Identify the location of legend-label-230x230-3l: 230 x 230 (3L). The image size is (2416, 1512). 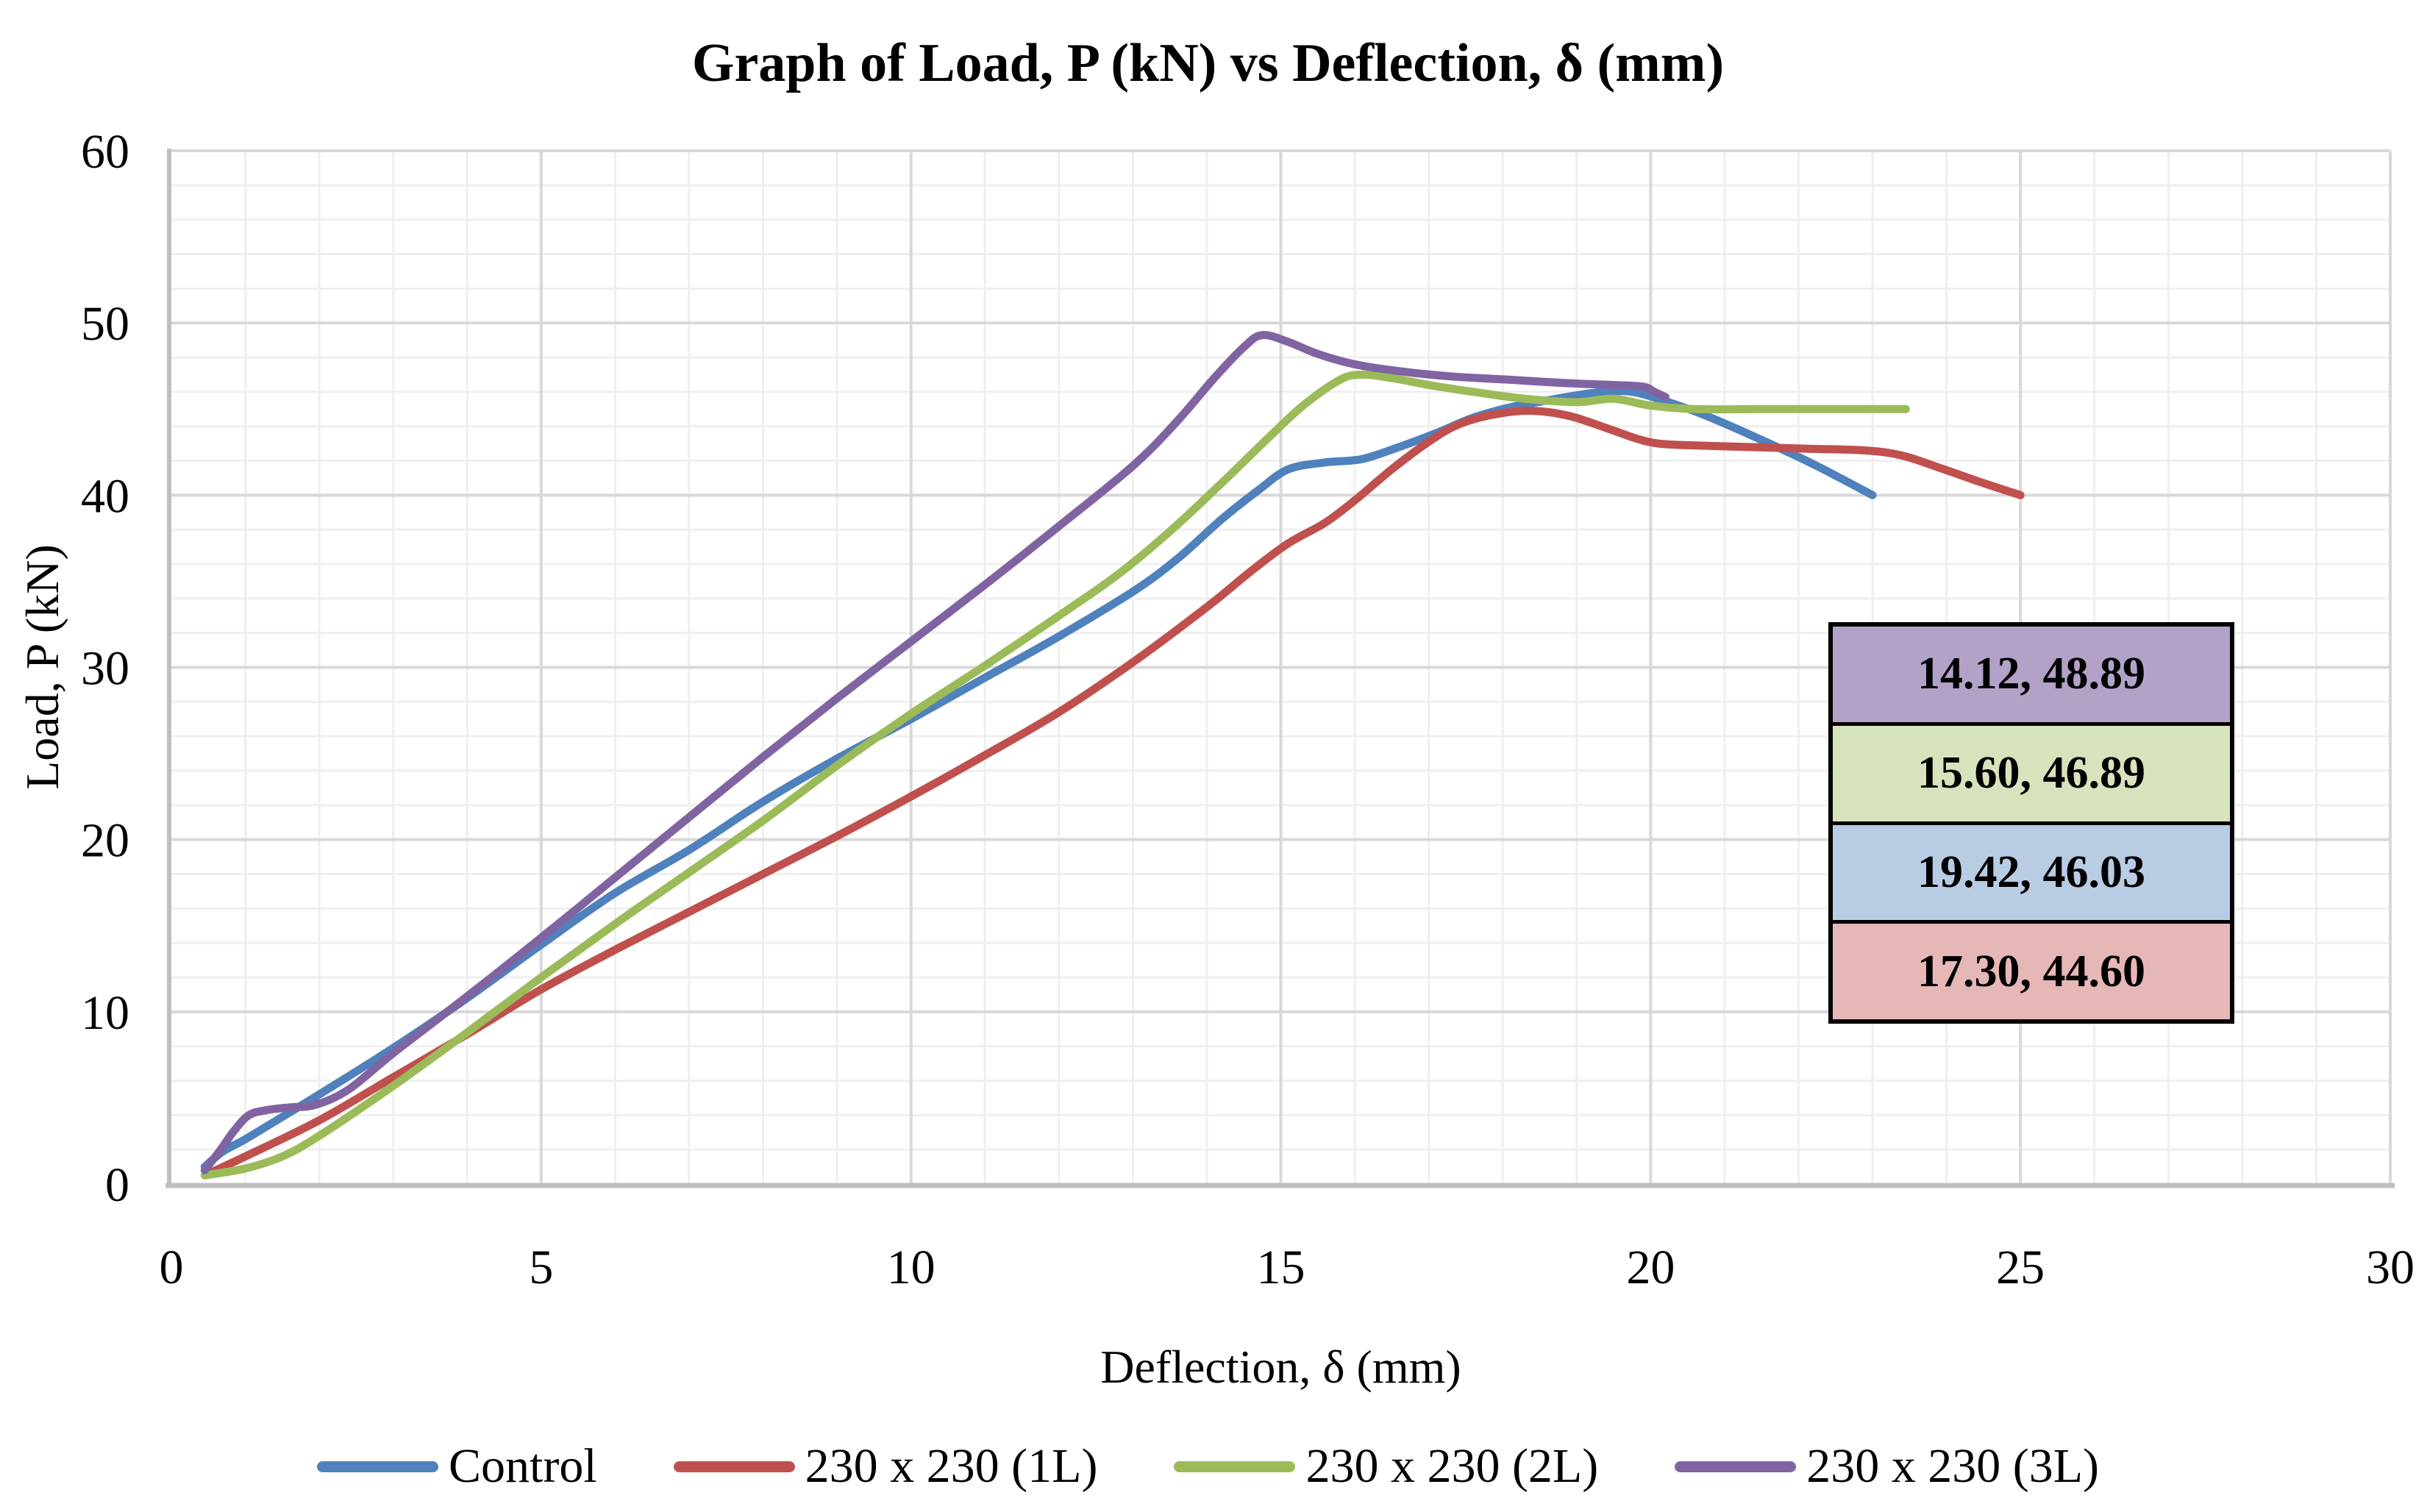
(1953, 1466).